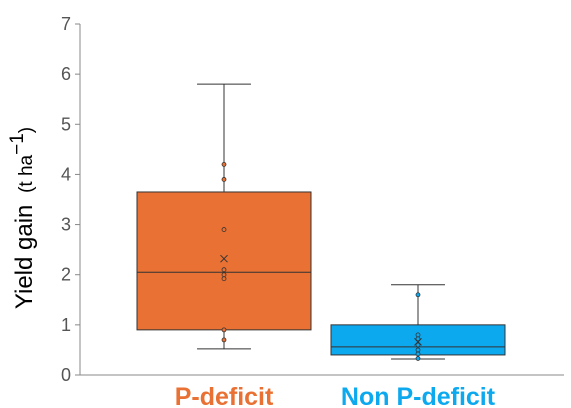  What do you see at coordinates (66, 74) in the screenshot?
I see `y-tick-label: 6` at bounding box center [66, 74].